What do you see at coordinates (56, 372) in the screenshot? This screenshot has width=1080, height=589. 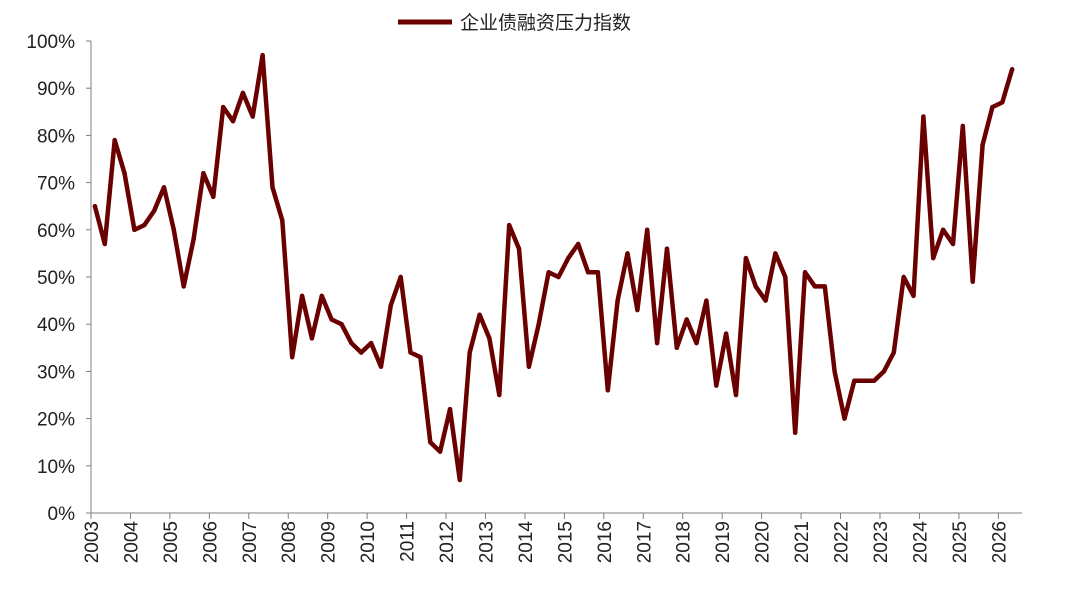 I see `y-tick-label: 30%` at bounding box center [56, 372].